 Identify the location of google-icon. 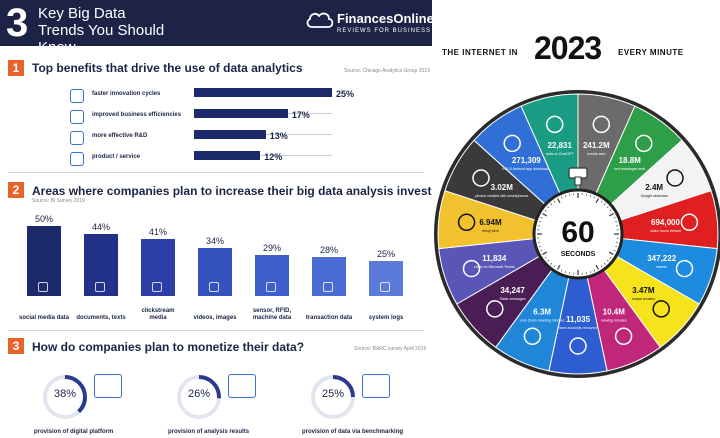
(675, 178).